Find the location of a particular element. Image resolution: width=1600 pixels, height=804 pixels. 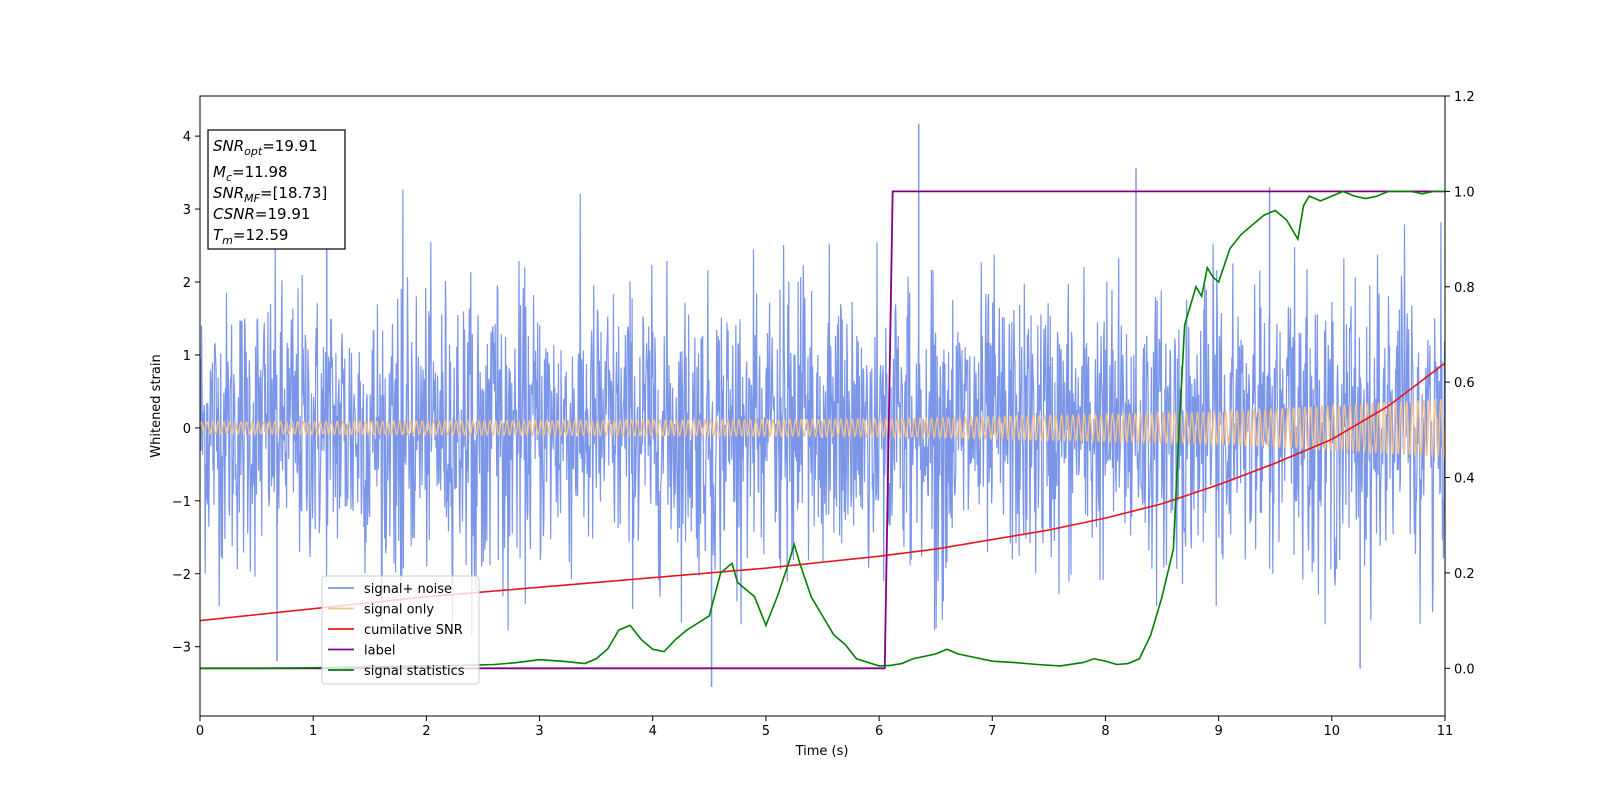

legend-entry: signal only is located at coordinates (399, 610).